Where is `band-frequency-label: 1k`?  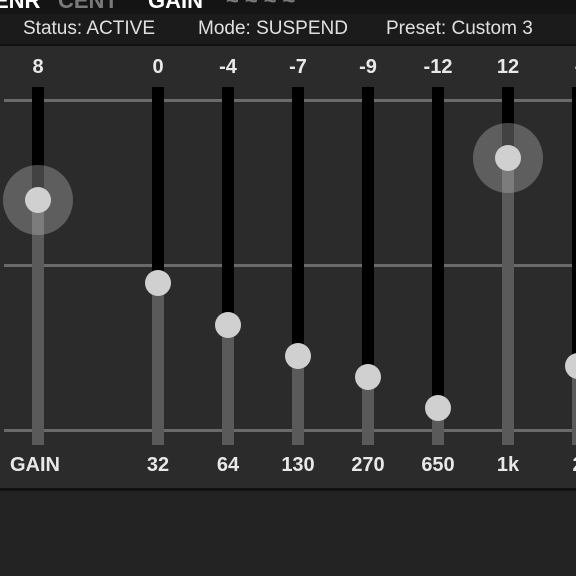
band-frequency-label: 1k is located at coordinates (508, 465).